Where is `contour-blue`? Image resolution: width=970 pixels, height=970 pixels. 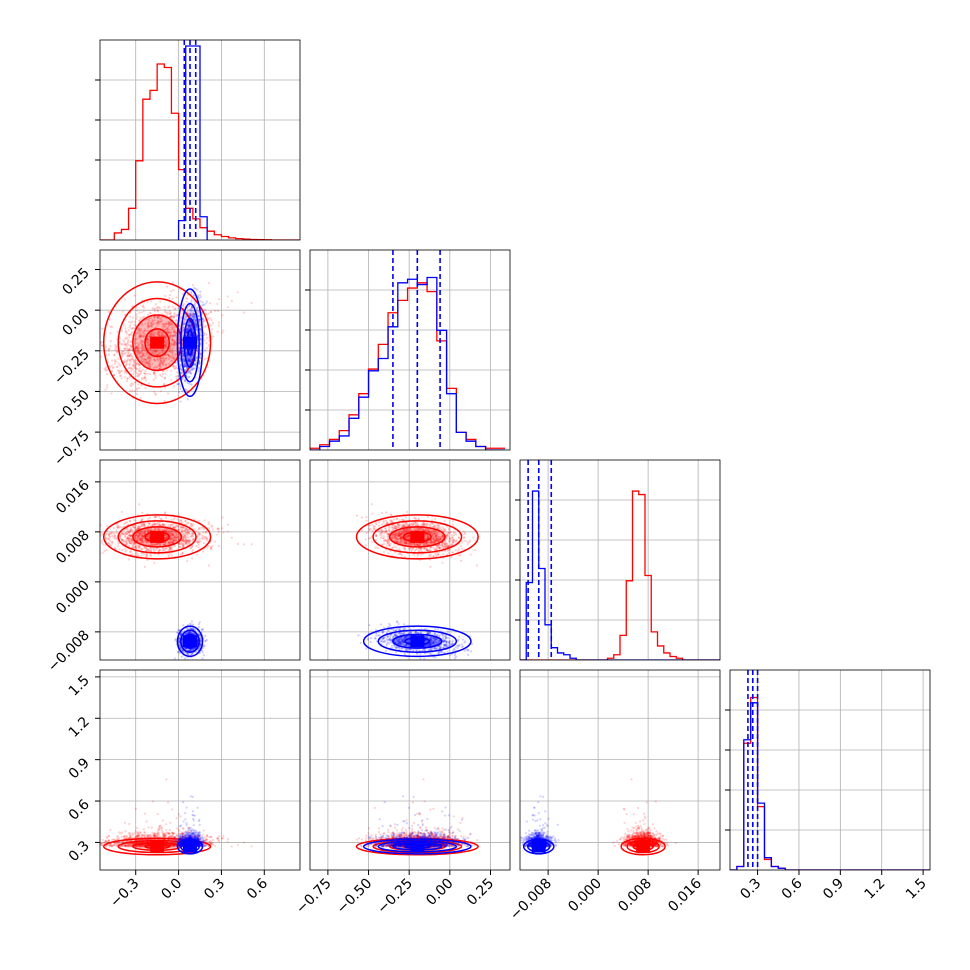
contour-blue is located at coordinates (190, 342).